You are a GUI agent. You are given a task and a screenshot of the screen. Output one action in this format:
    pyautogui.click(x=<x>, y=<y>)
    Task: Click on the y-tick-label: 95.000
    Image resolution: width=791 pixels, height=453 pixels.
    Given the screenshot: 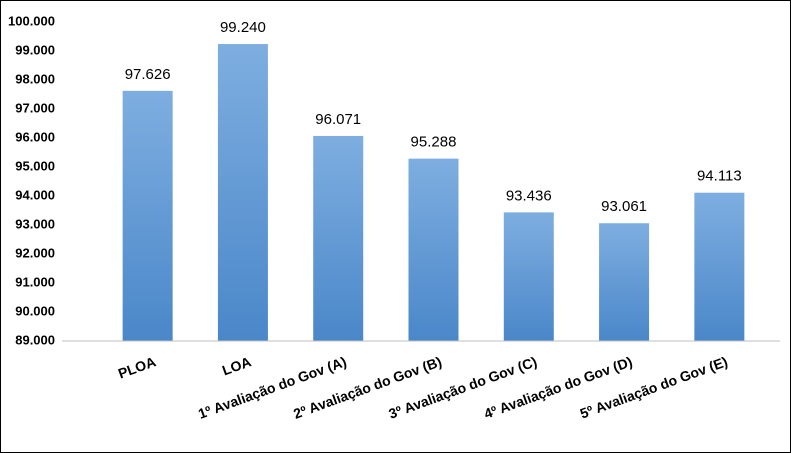 What is the action you would take?
    pyautogui.click(x=35, y=165)
    